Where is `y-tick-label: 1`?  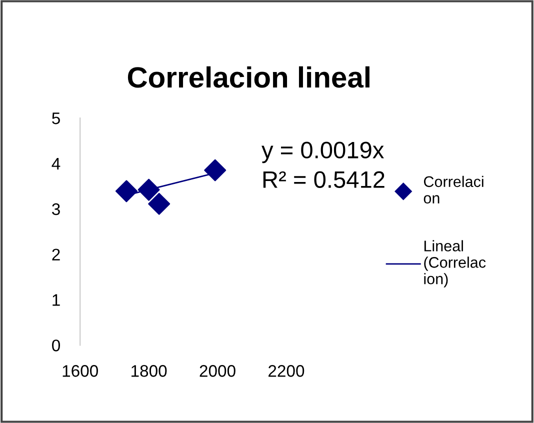
y-tick-label: 1 is located at coordinates (56, 300).